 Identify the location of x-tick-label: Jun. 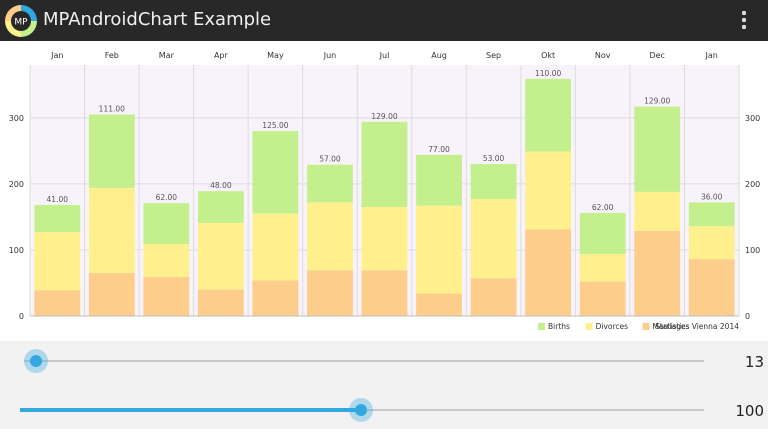
(330, 55).